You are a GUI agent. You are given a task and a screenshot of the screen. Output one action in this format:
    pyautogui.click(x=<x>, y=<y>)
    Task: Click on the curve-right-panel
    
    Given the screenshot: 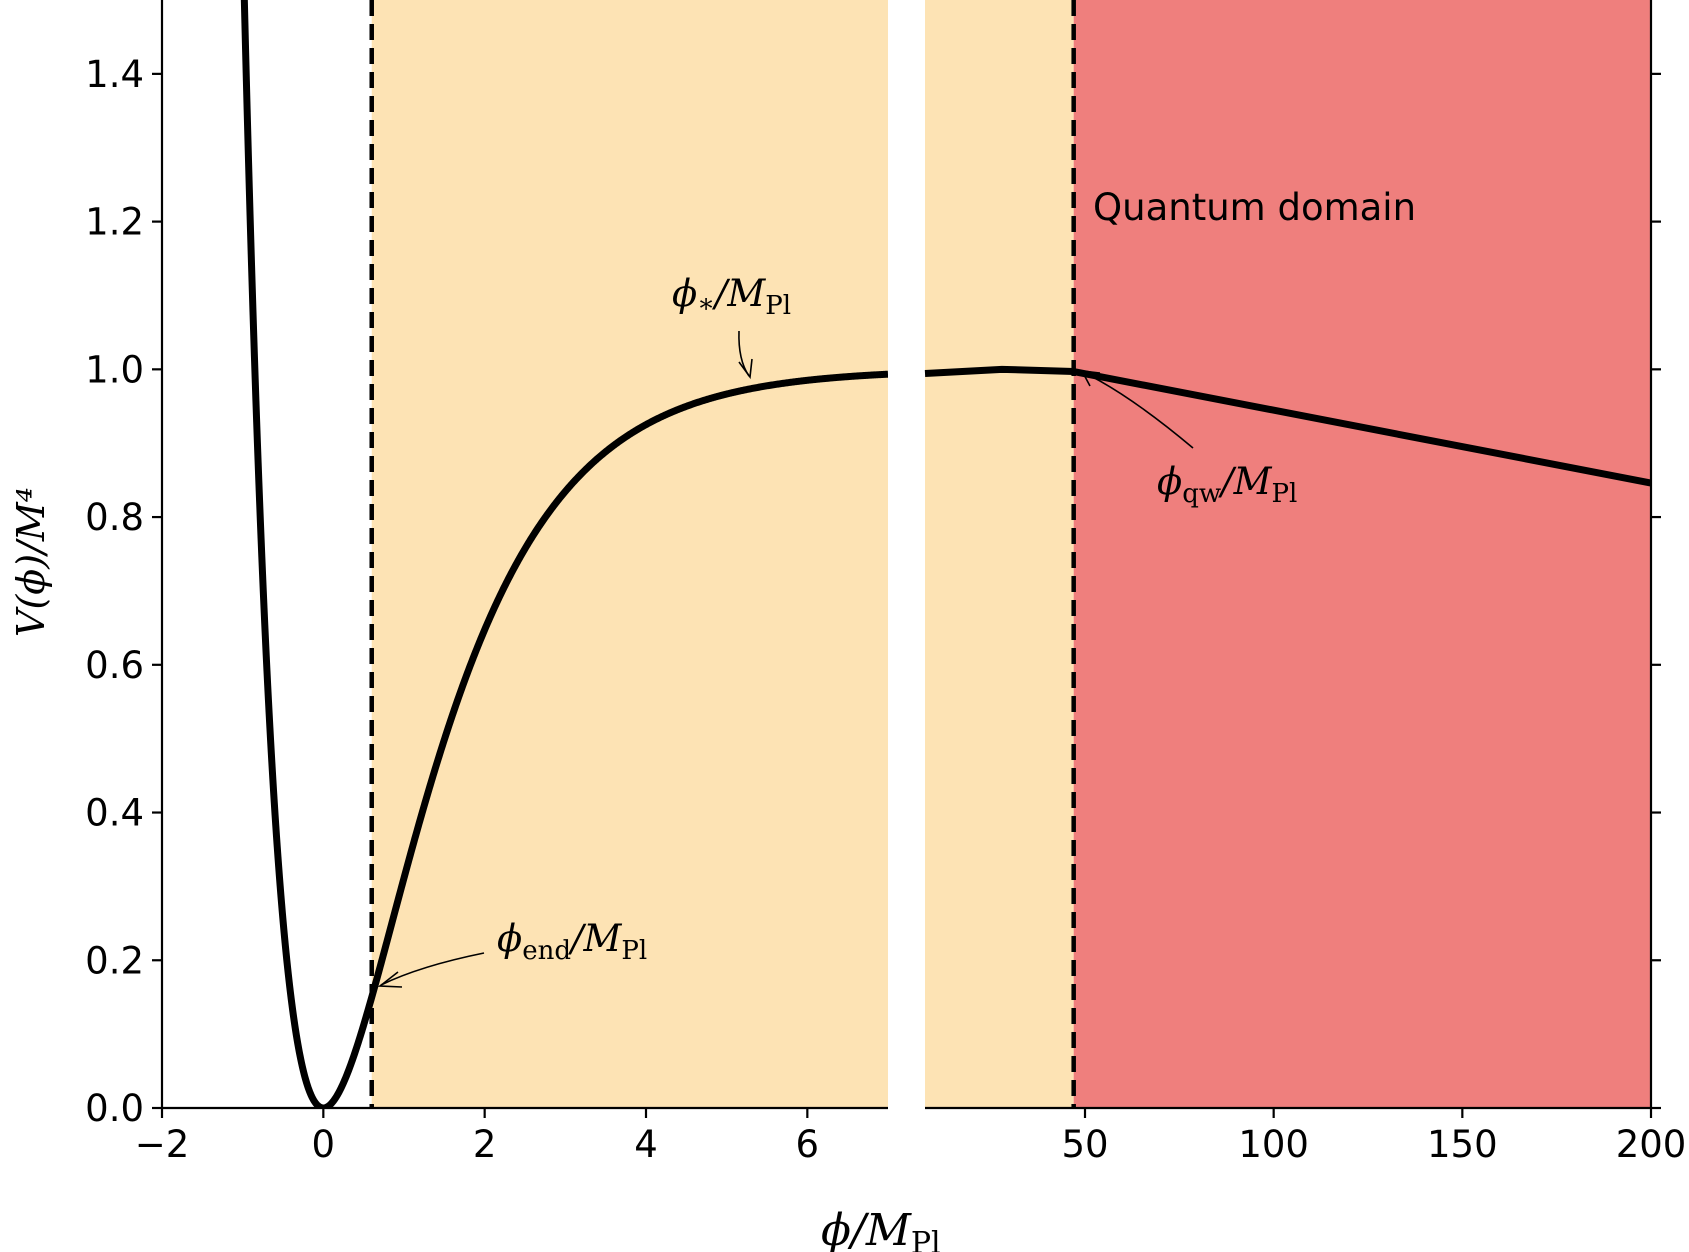 What is the action you would take?
    pyautogui.click(x=1288, y=426)
    